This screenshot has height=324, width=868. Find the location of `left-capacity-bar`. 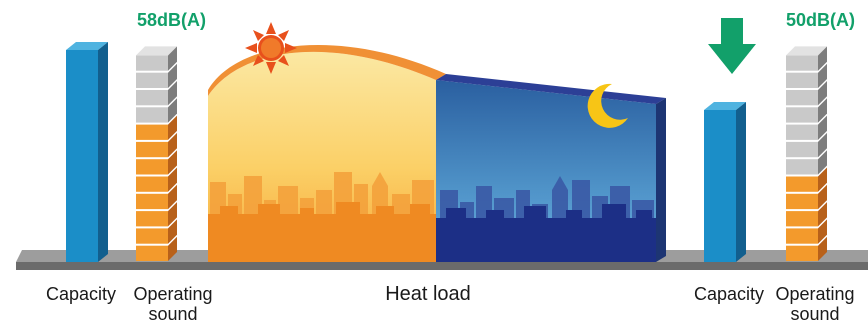

left-capacity-bar is located at coordinates (87, 152).